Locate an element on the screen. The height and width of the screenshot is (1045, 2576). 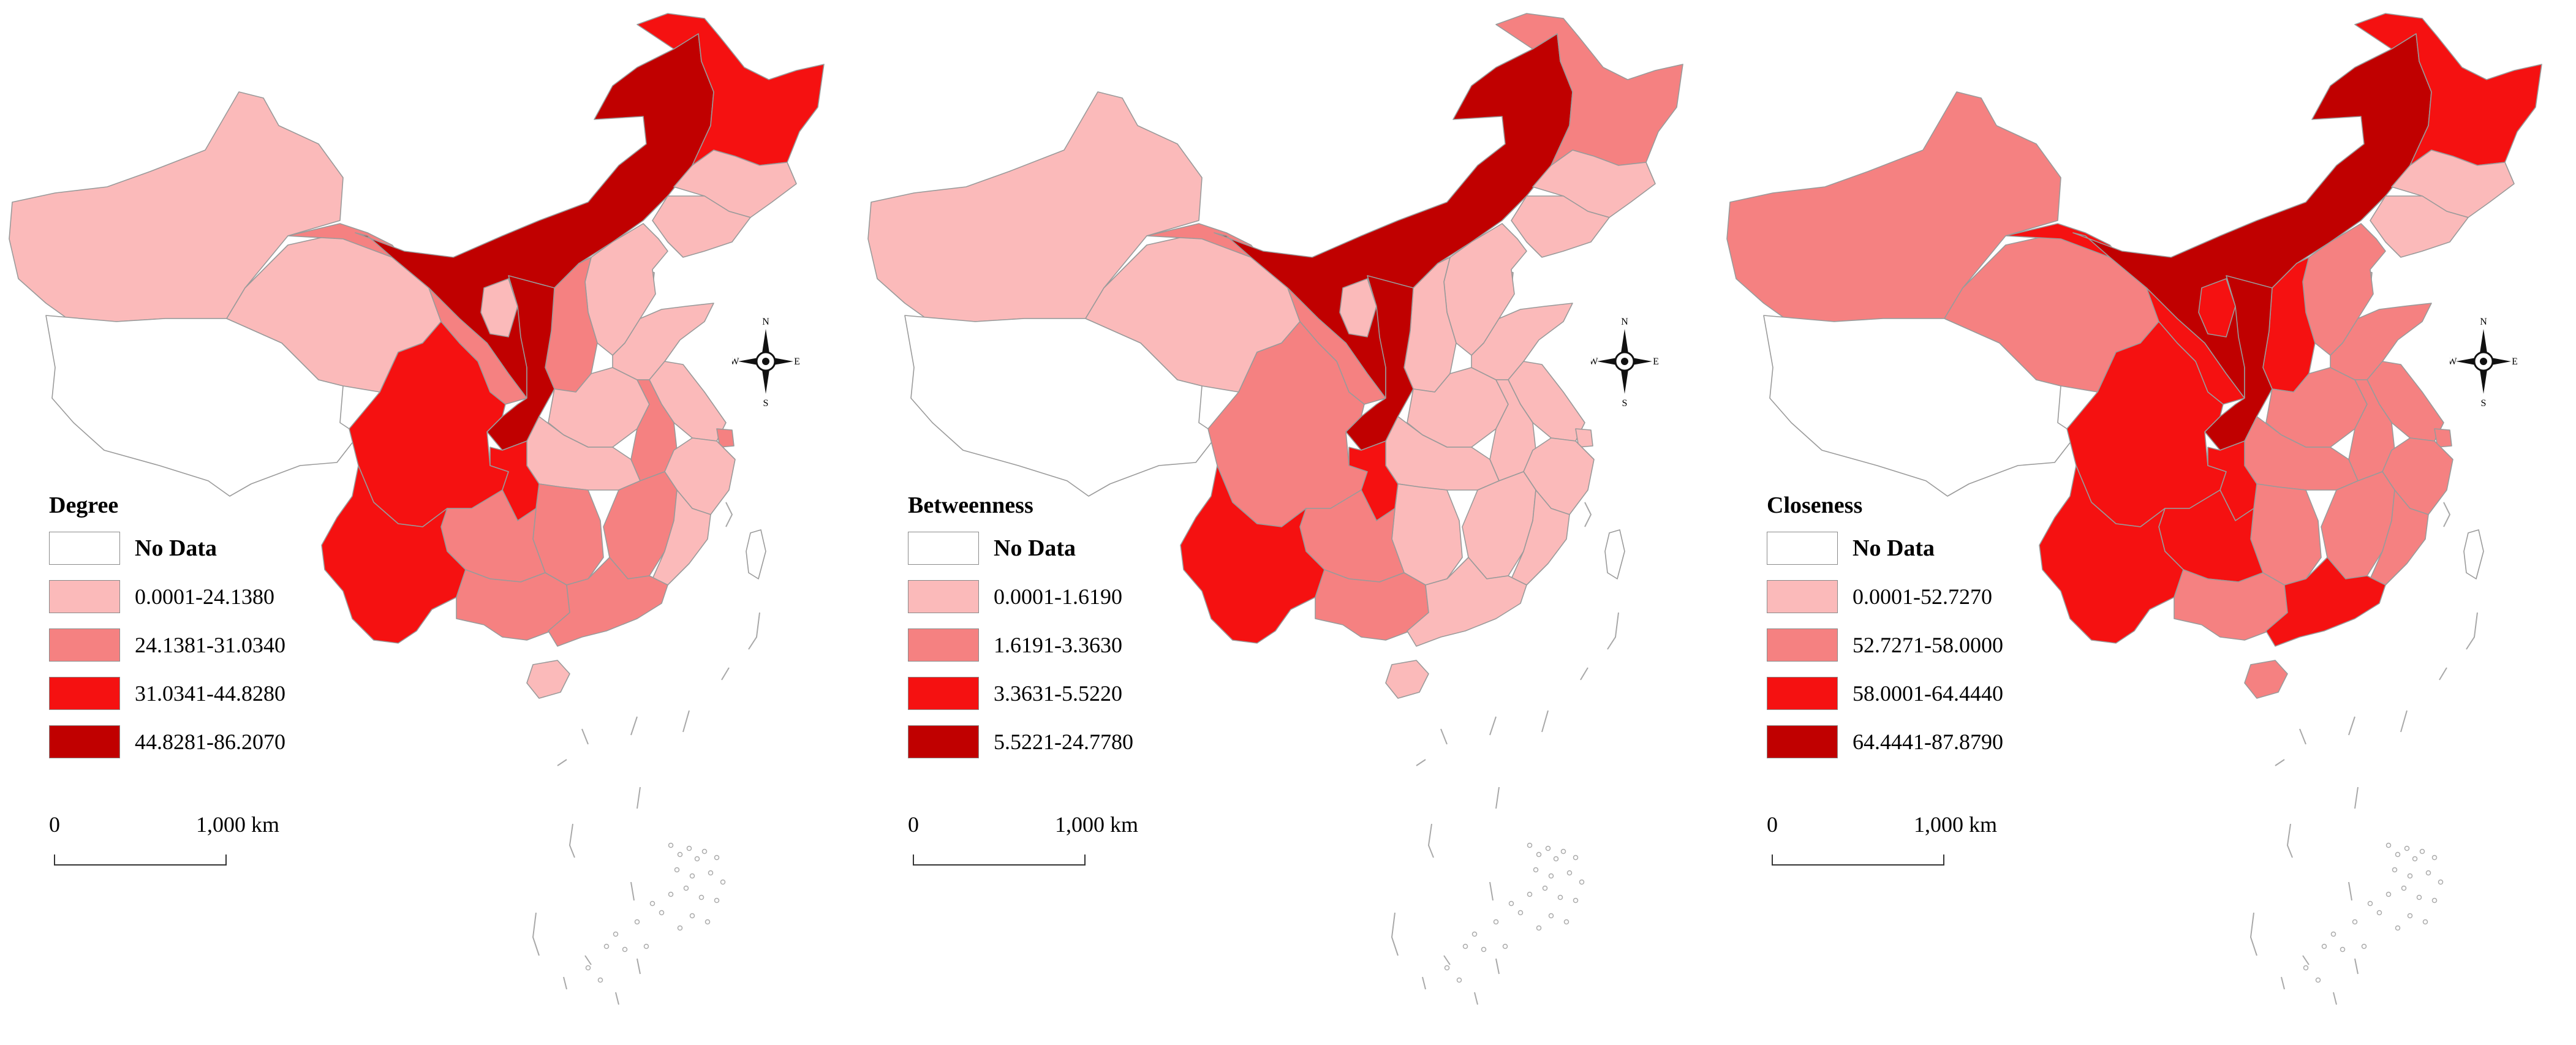
legend-label: 58.0001-64.4440 is located at coordinates (1928, 693).